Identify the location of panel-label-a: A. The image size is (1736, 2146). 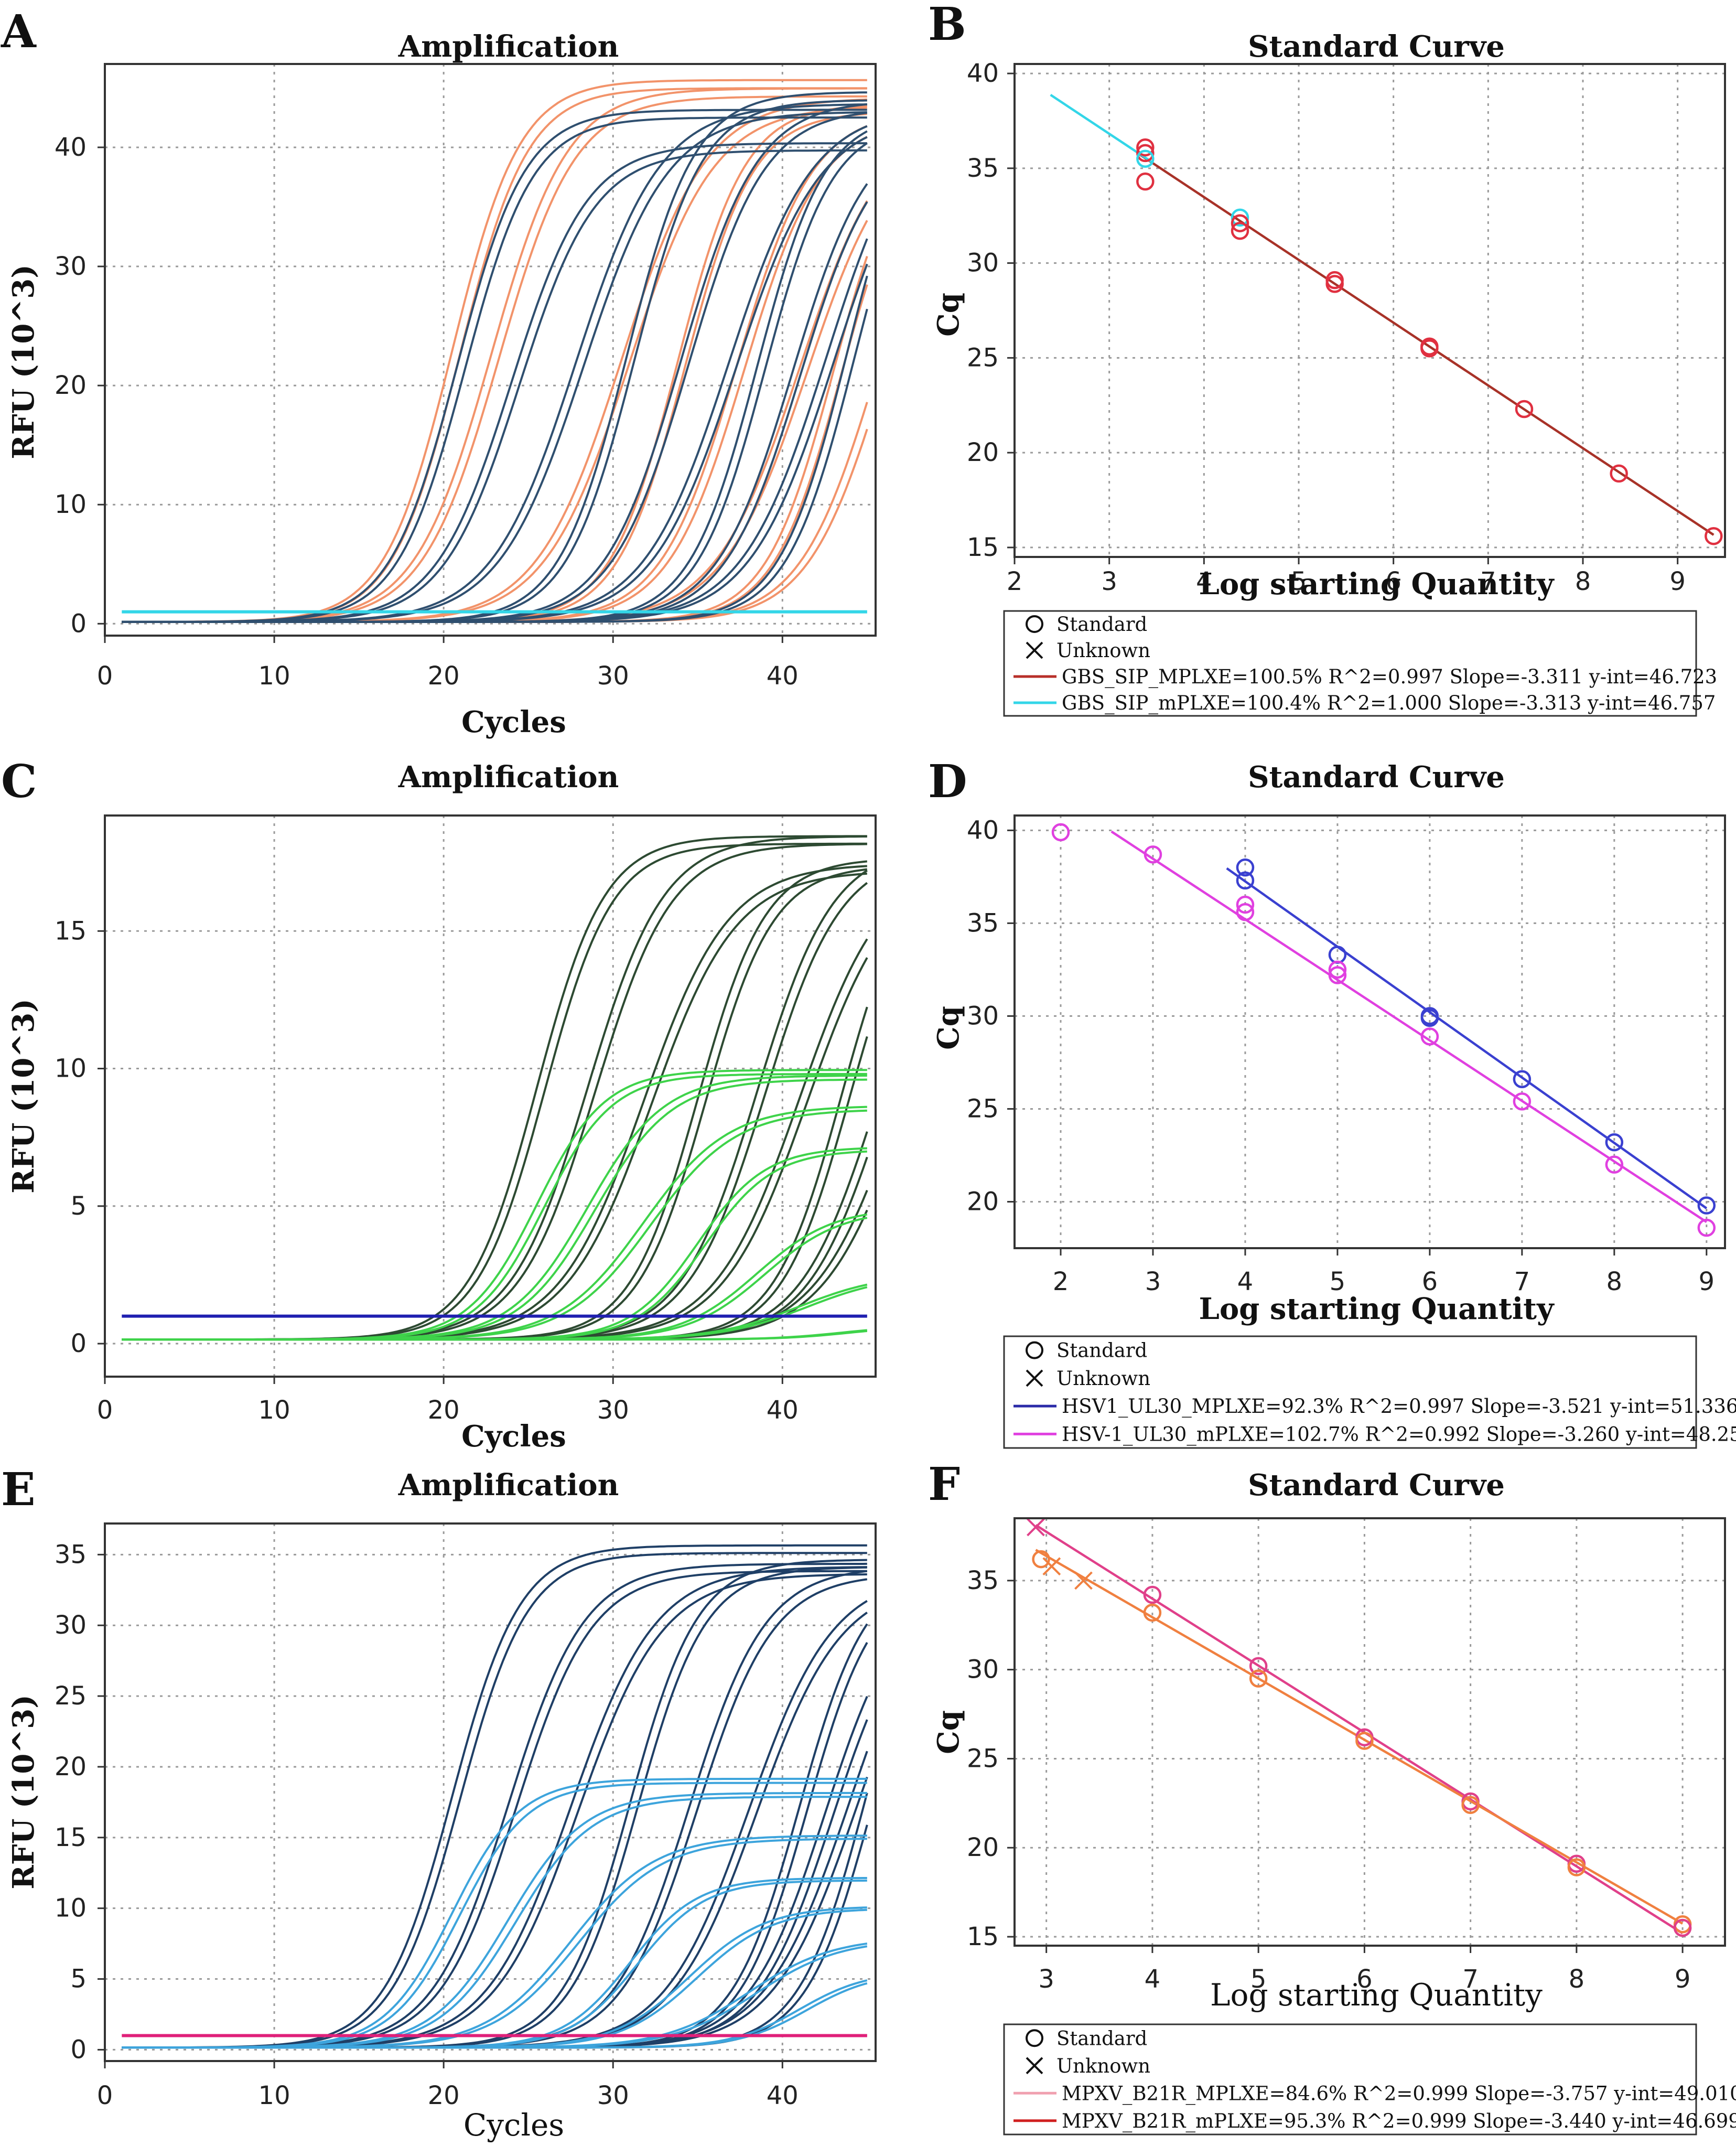
(19, 31).